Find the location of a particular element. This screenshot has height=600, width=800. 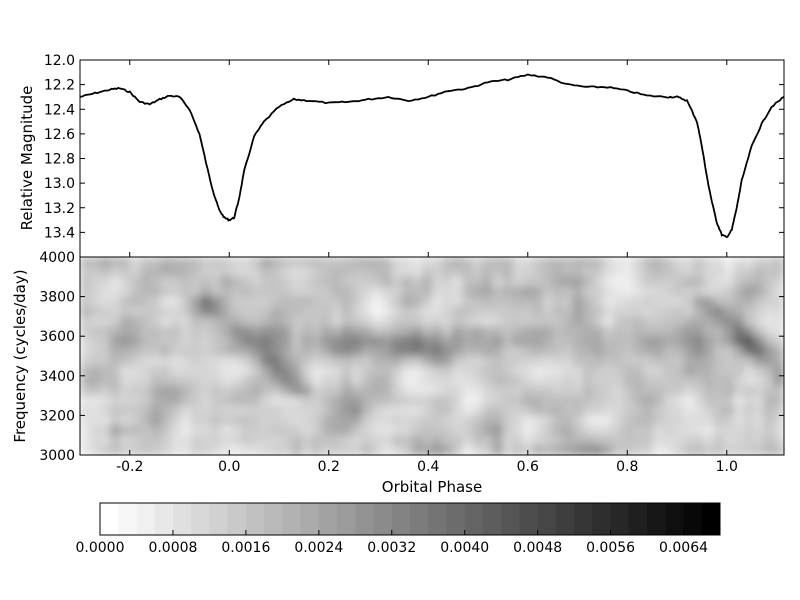

light-curve-ytick-label: 12.8 is located at coordinates (59, 160).